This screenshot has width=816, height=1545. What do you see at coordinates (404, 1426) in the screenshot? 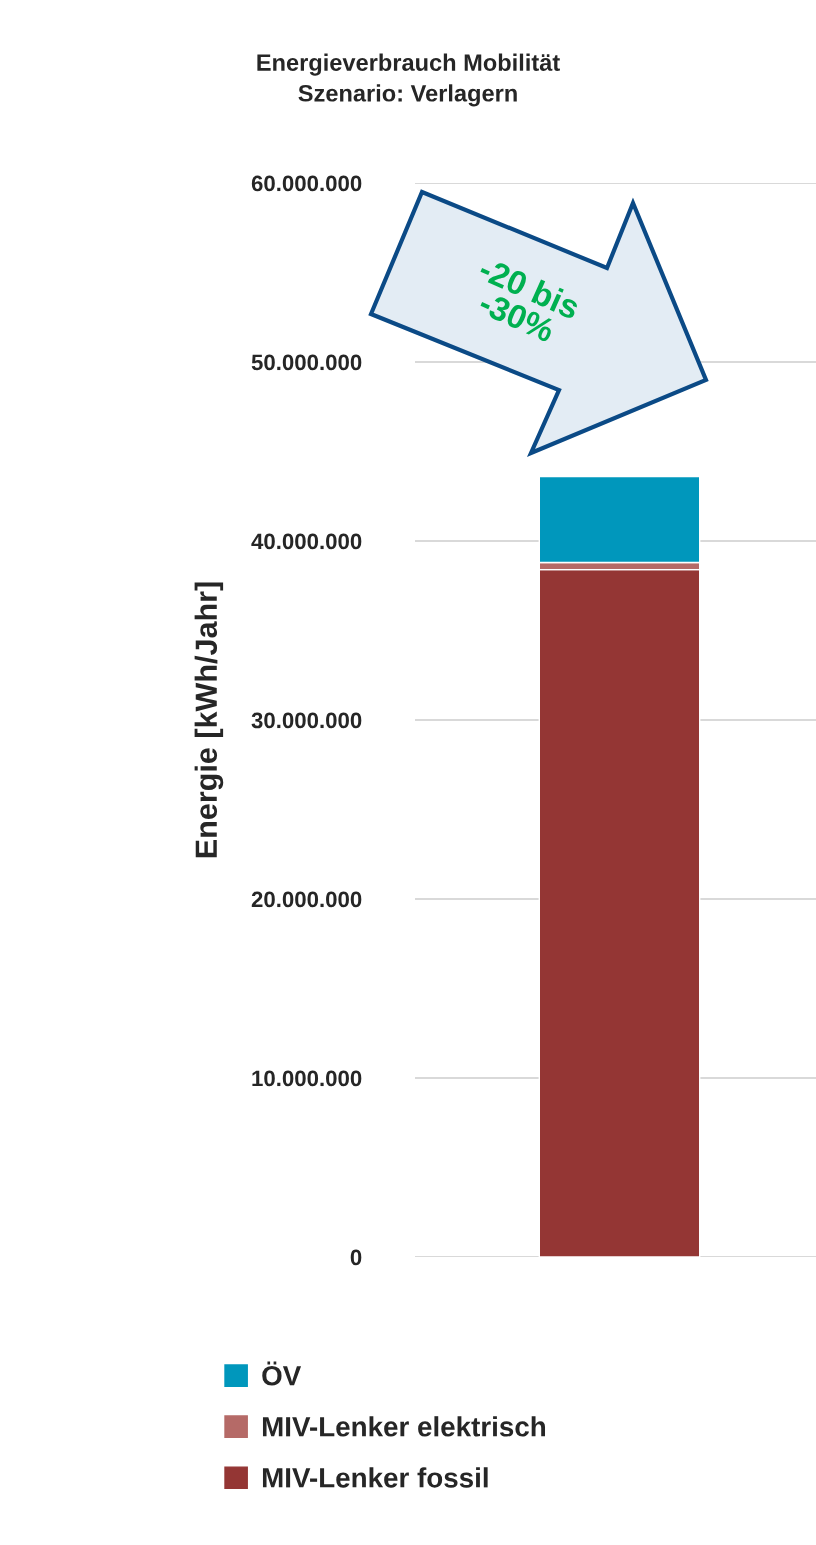
I see `legend-label: MIV-Lenker elektrisch` at bounding box center [404, 1426].